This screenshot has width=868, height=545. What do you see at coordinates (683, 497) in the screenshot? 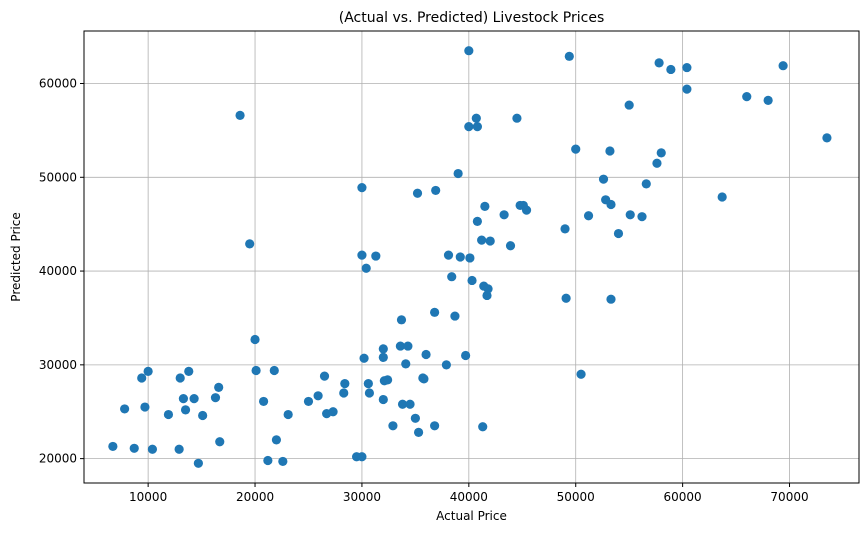
I see `x-tick-label: 60000` at bounding box center [683, 497].